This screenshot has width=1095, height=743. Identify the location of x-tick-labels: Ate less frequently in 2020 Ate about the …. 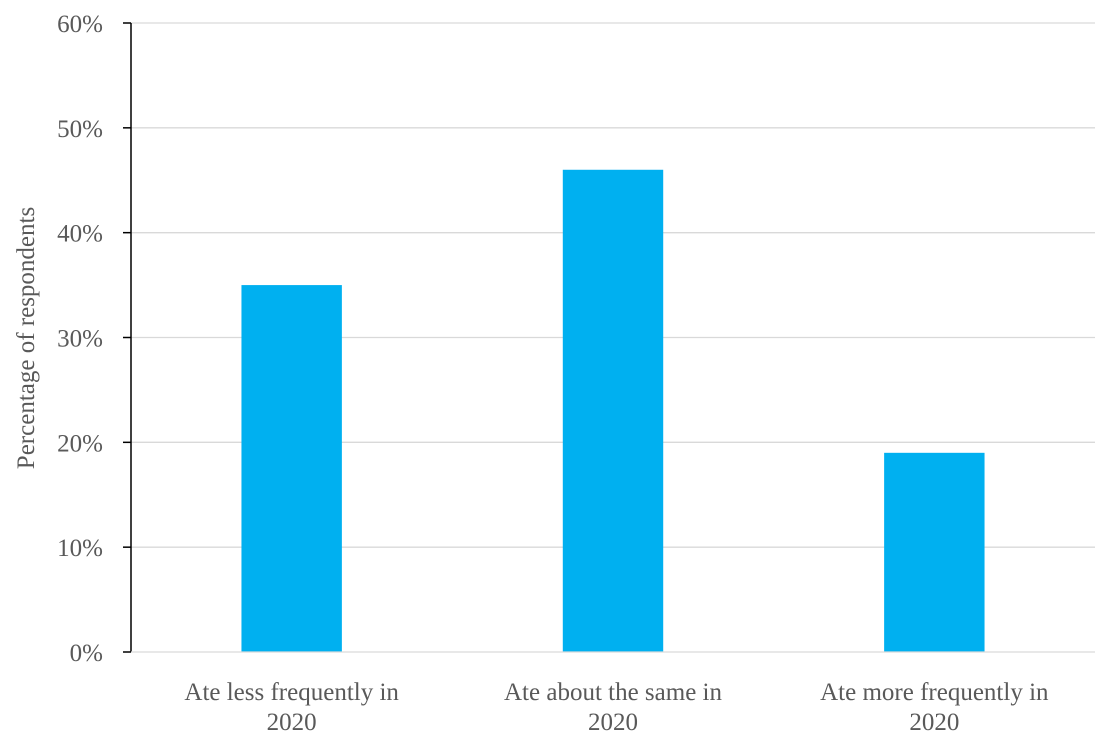
(616, 707).